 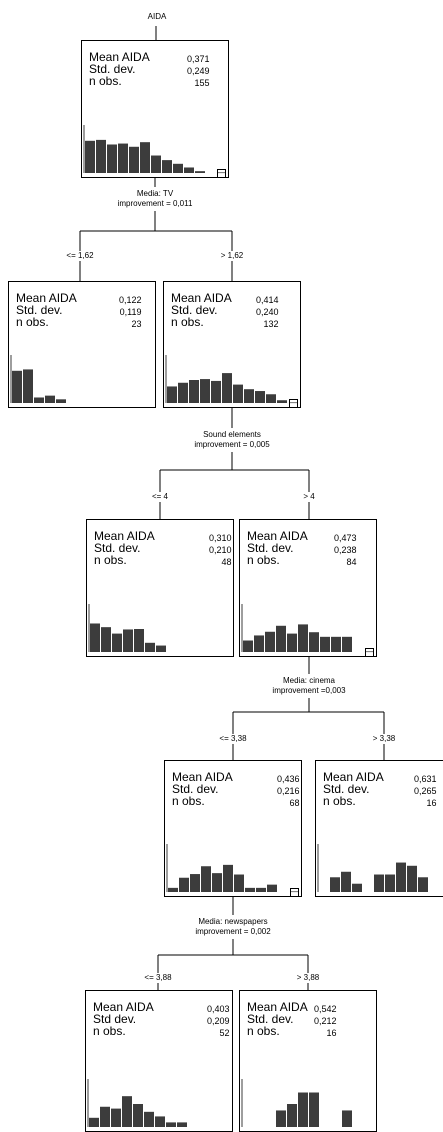 What do you see at coordinates (232, 344) in the screenshot?
I see `tree-node-n2: Mean AIDA Std. dev. n obs. 0,414 0,240 132 —` at bounding box center [232, 344].